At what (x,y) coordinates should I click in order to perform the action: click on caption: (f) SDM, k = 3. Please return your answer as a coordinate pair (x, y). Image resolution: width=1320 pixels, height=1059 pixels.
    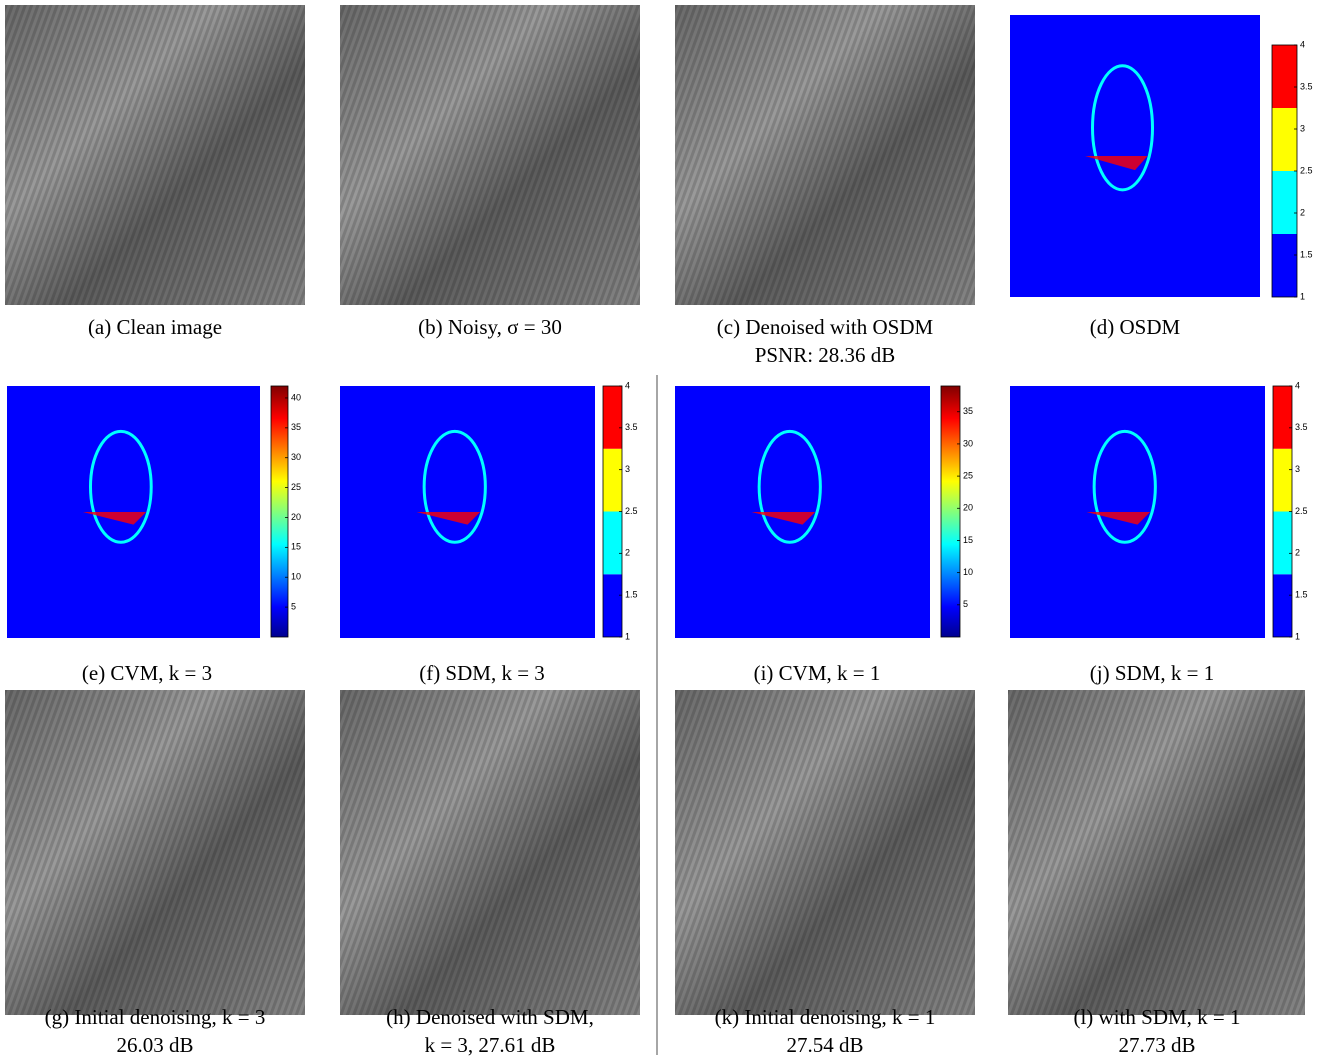
    Looking at the image, I should click on (482, 673).